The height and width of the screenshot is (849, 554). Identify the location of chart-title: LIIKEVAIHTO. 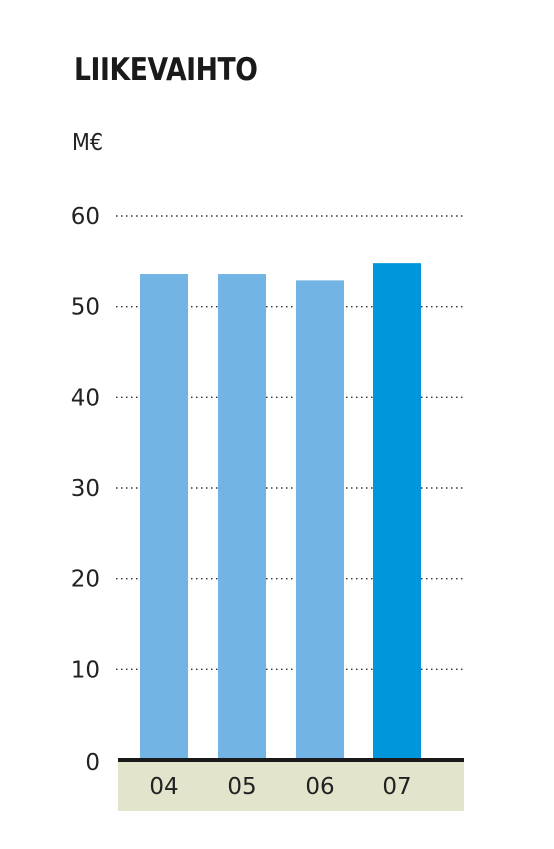
(166, 70).